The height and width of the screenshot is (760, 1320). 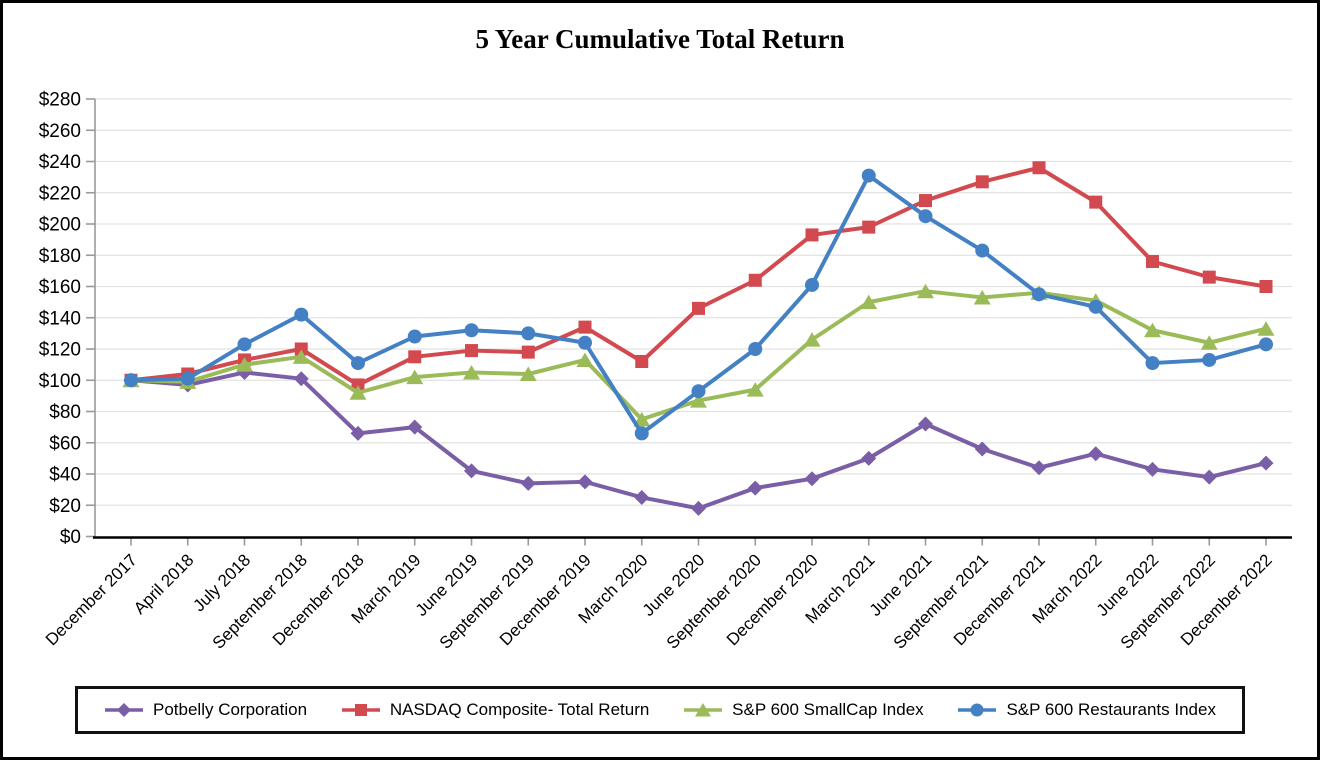 What do you see at coordinates (60, 381) in the screenshot?
I see `svg-text: $100` at bounding box center [60, 381].